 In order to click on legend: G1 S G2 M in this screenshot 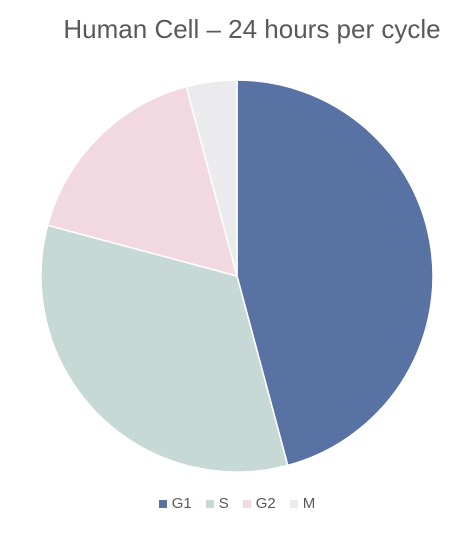, I will do `click(237, 503)`.